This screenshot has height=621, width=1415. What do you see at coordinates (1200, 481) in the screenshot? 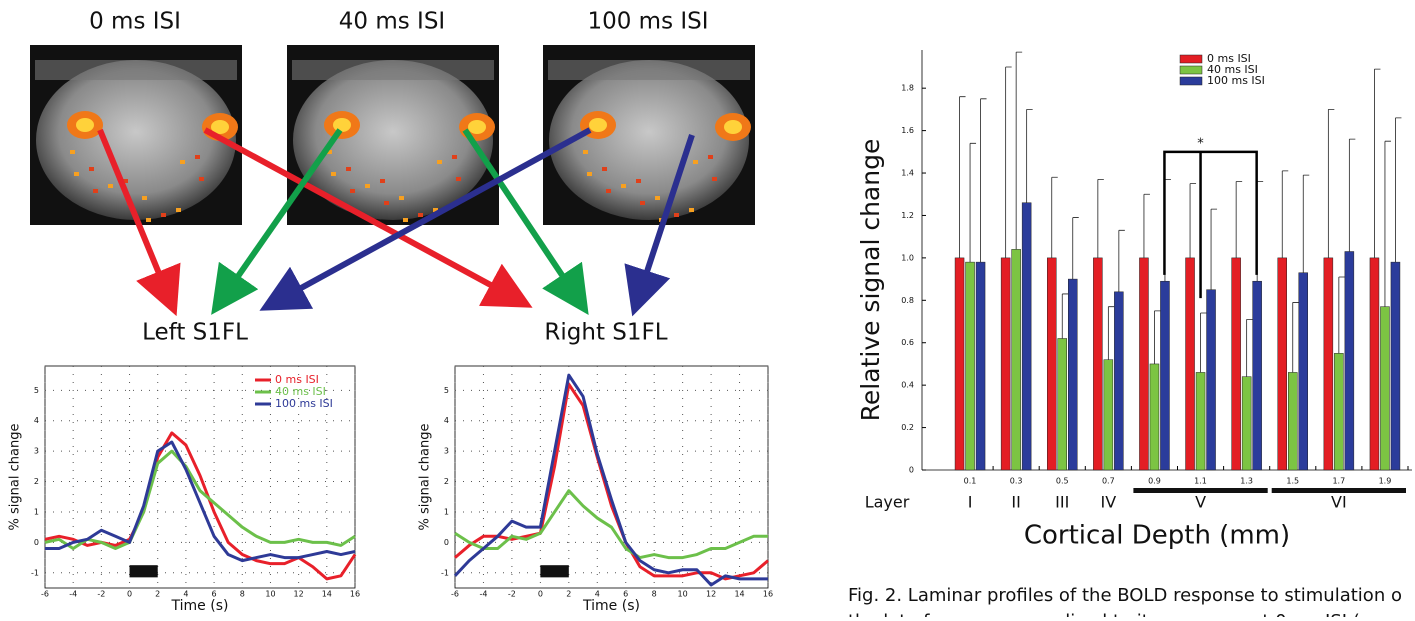
I see `x-tick-label: 1.1` at bounding box center [1200, 481].